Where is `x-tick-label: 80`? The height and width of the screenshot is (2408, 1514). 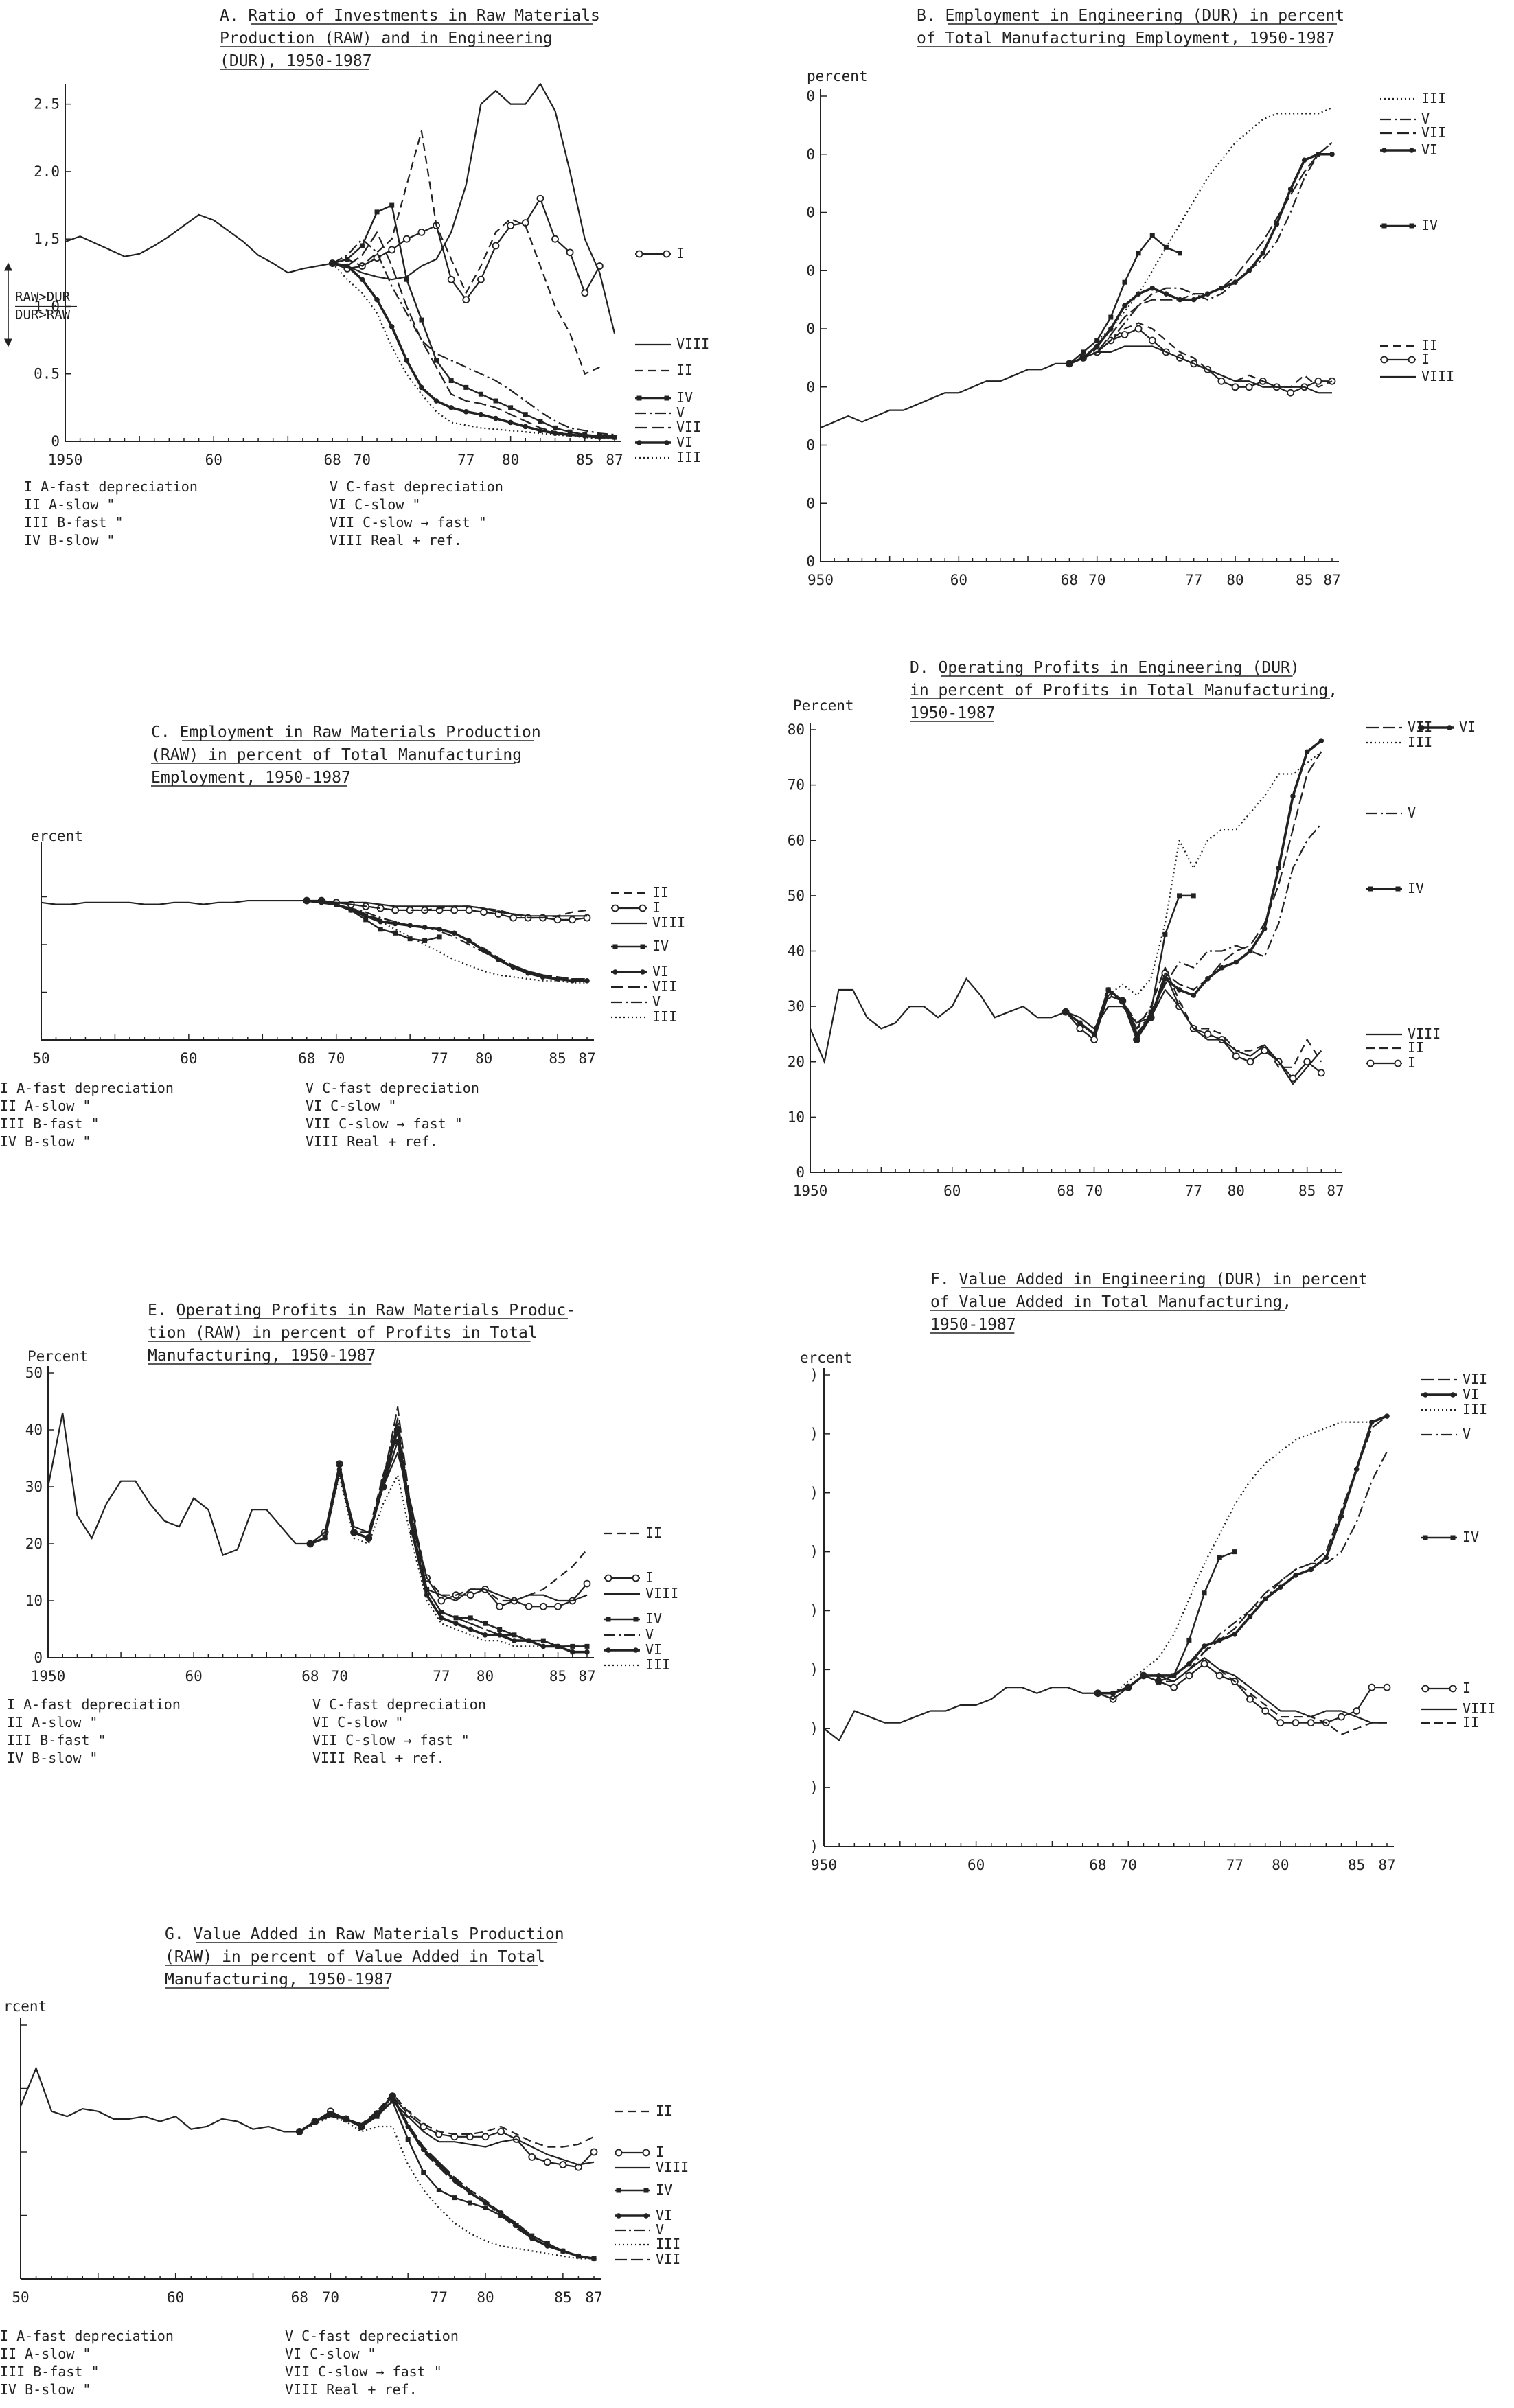
x-tick-label: 80 is located at coordinates (483, 1058).